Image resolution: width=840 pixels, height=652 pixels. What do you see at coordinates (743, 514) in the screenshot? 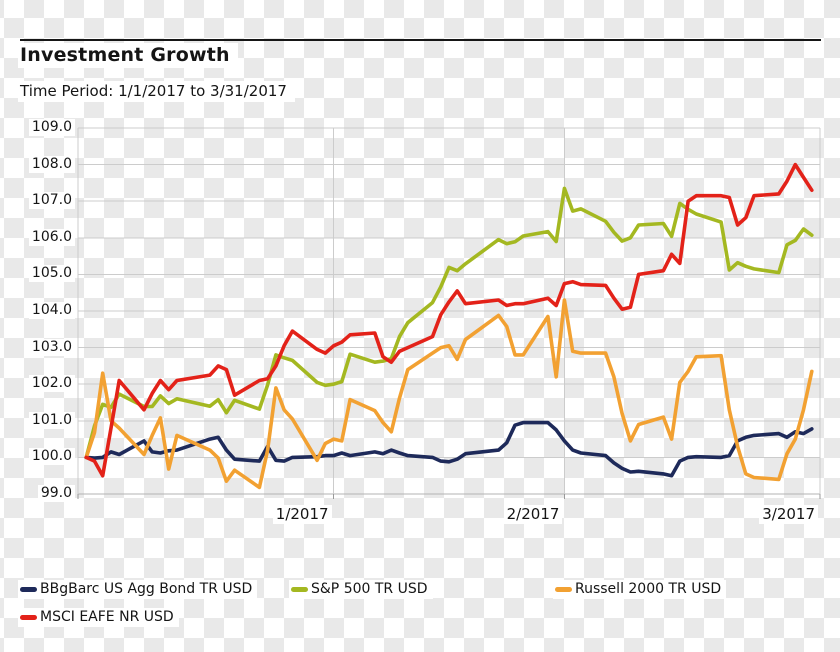
I see `x-tick-label-3-2017: 3/2017` at bounding box center [743, 514].